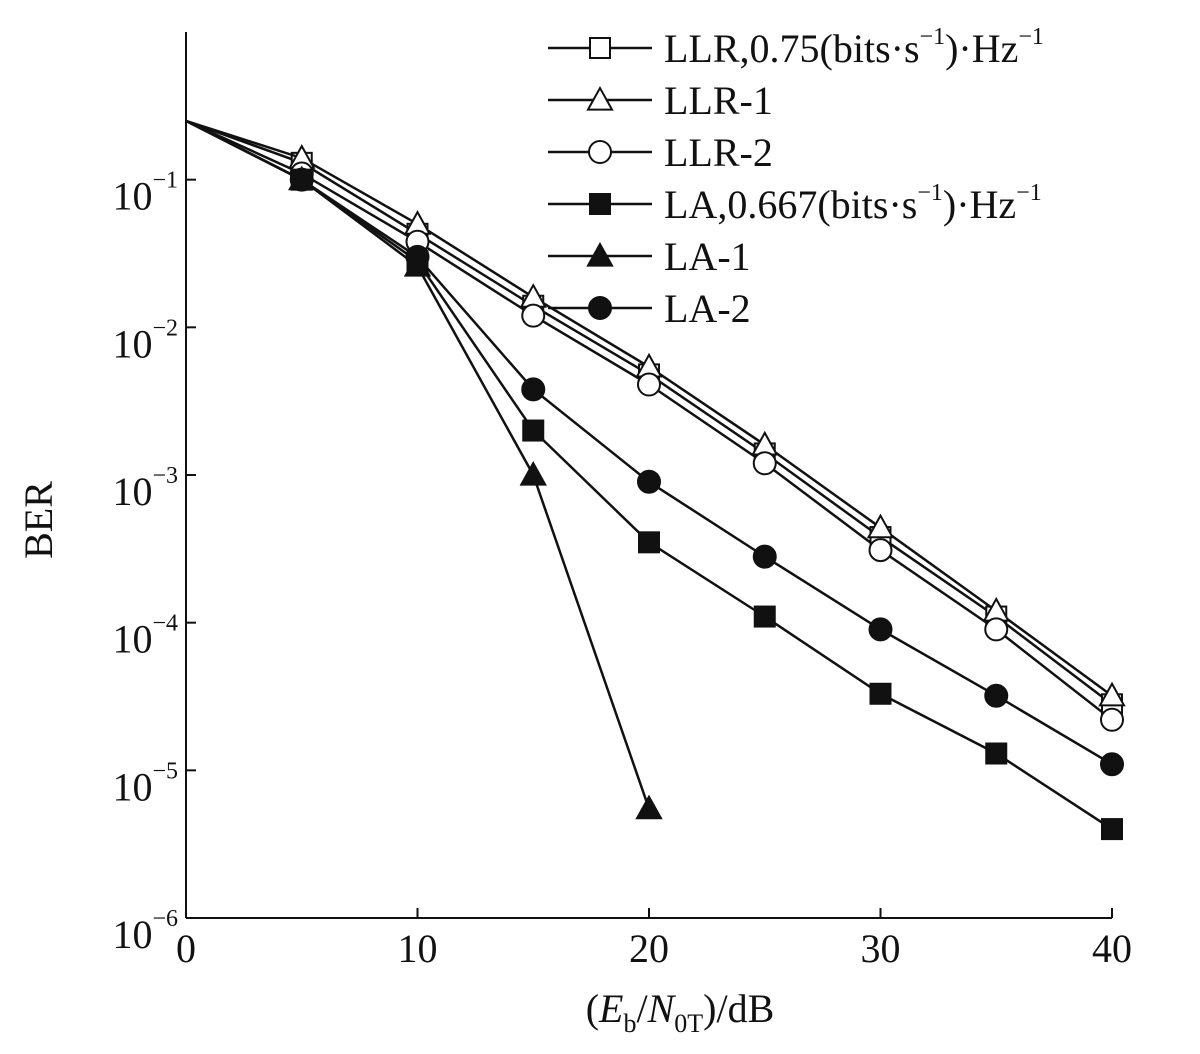 The image size is (1200, 1054). Describe the element at coordinates (707, 256) in the screenshot. I see `legend-label: LA-1` at that location.